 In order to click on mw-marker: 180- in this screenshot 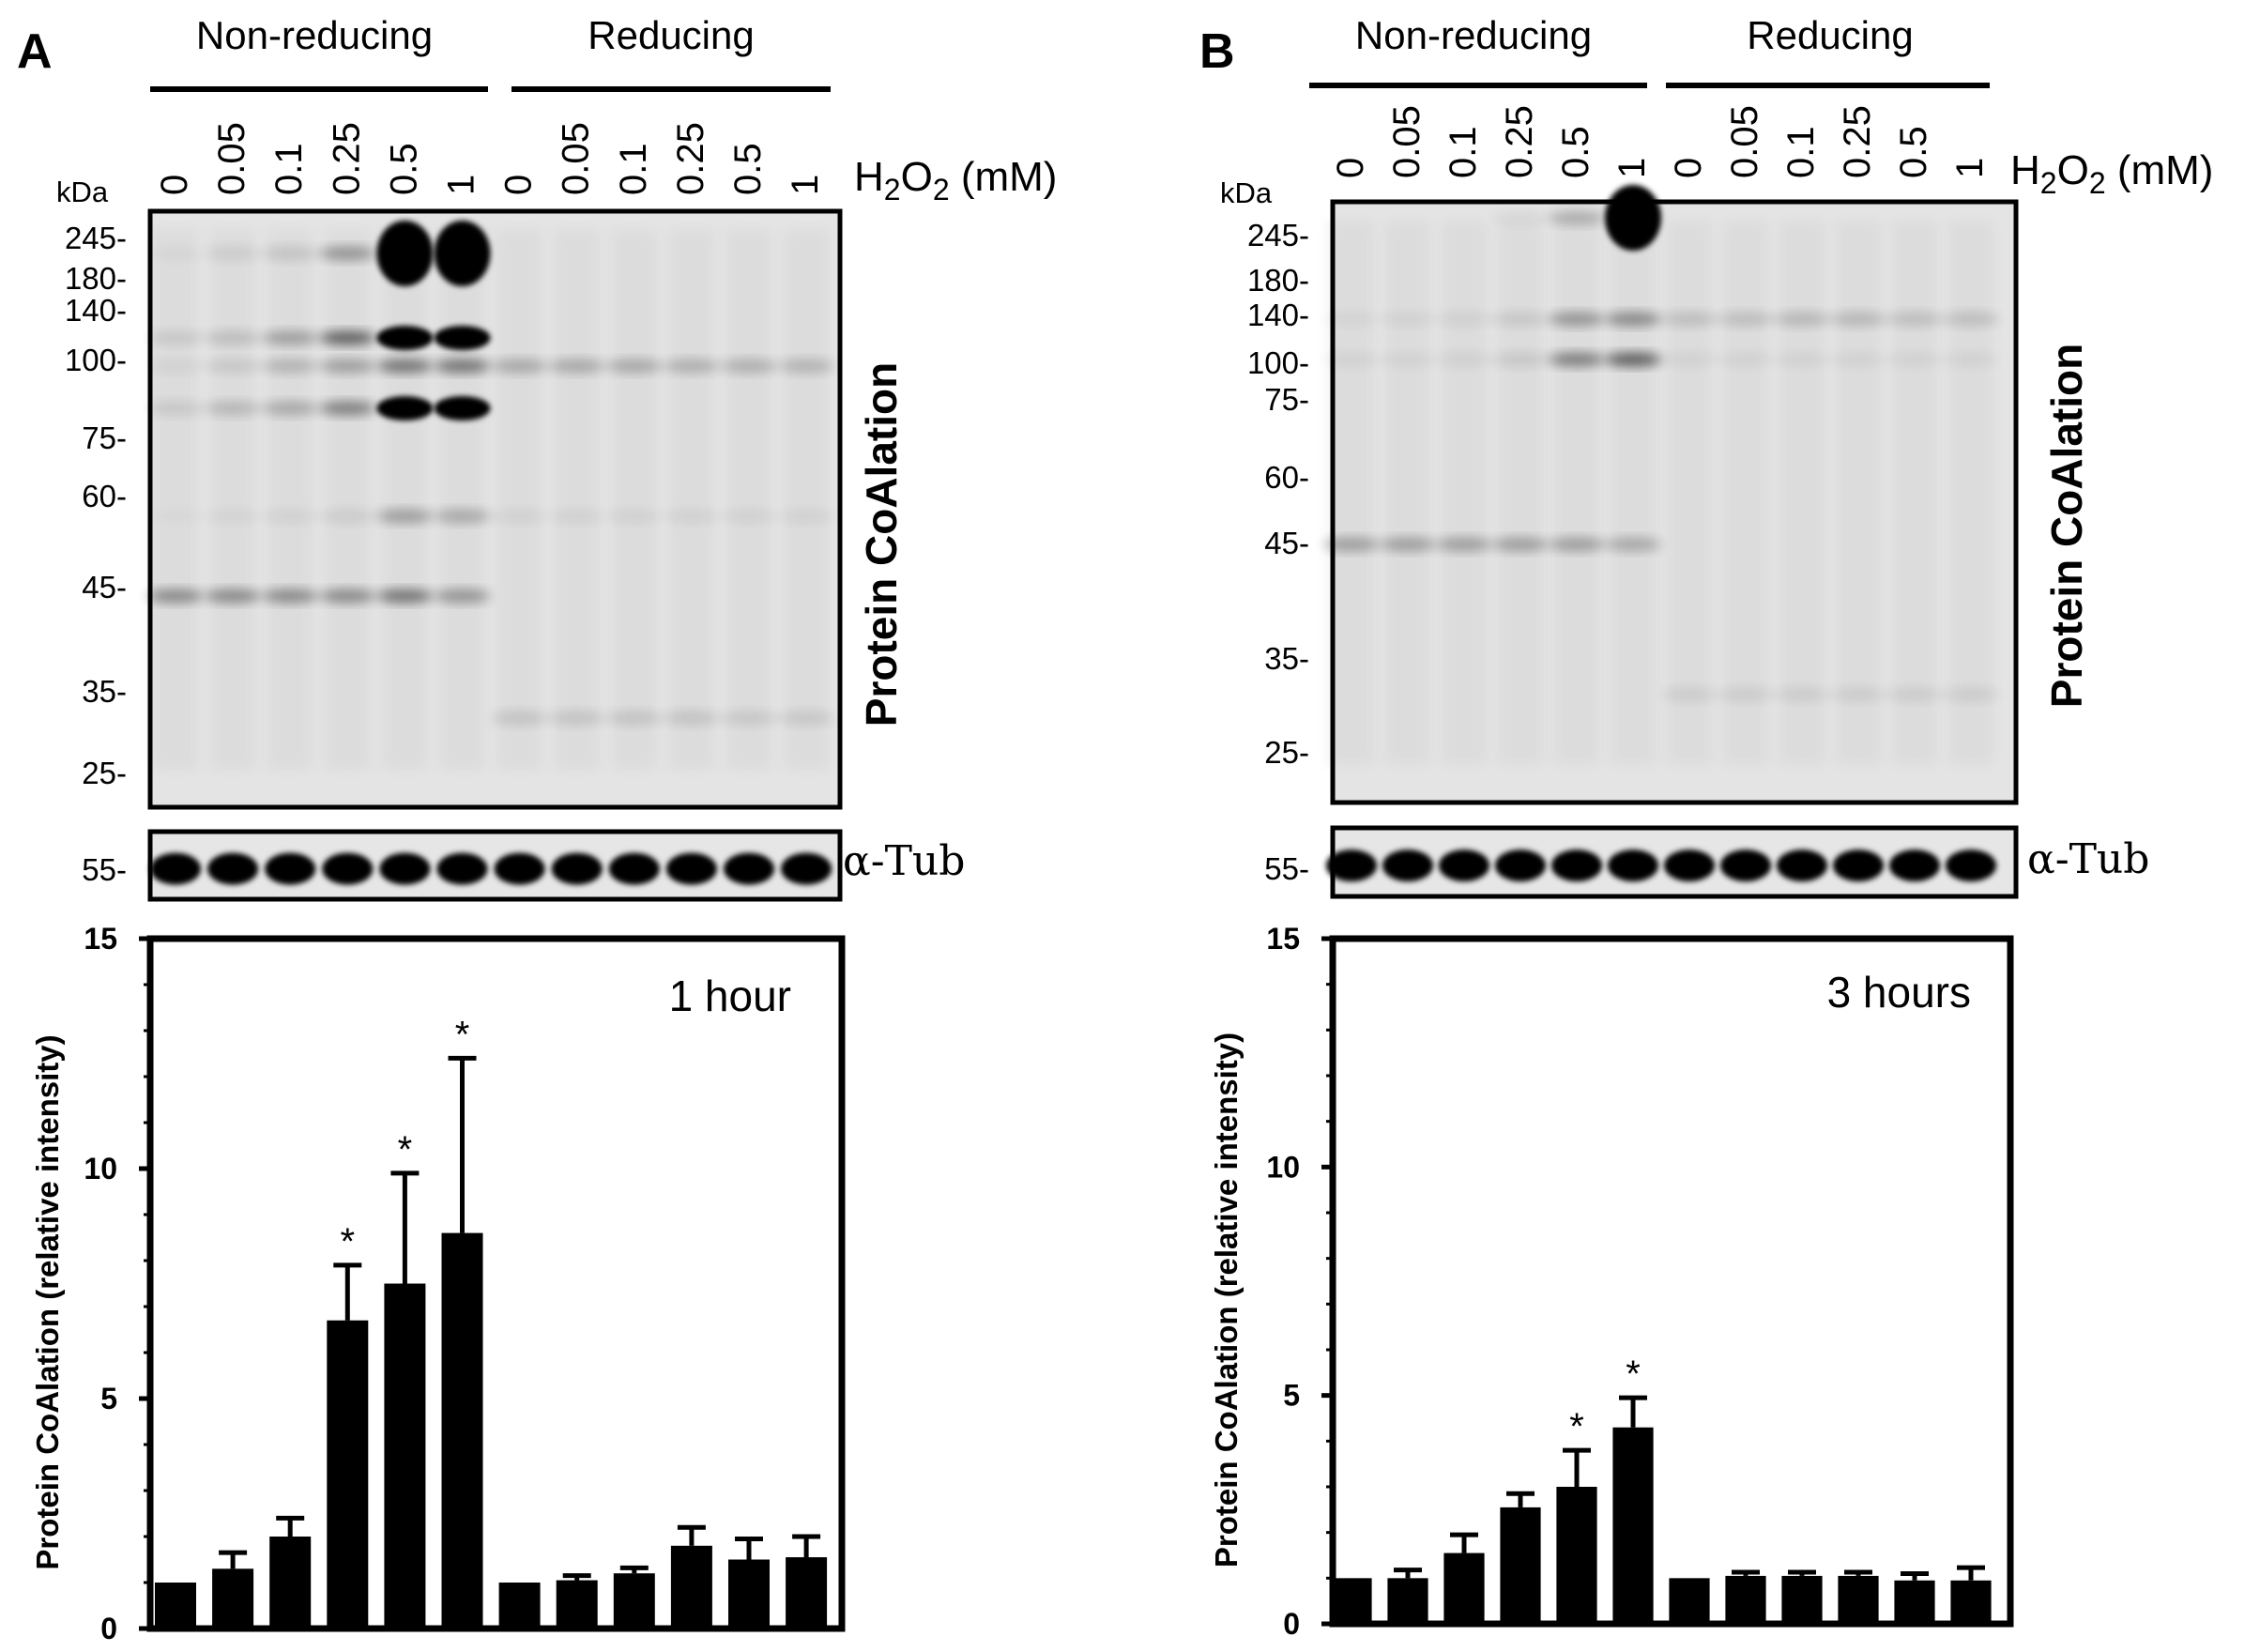, I will do `click(1278, 280)`.